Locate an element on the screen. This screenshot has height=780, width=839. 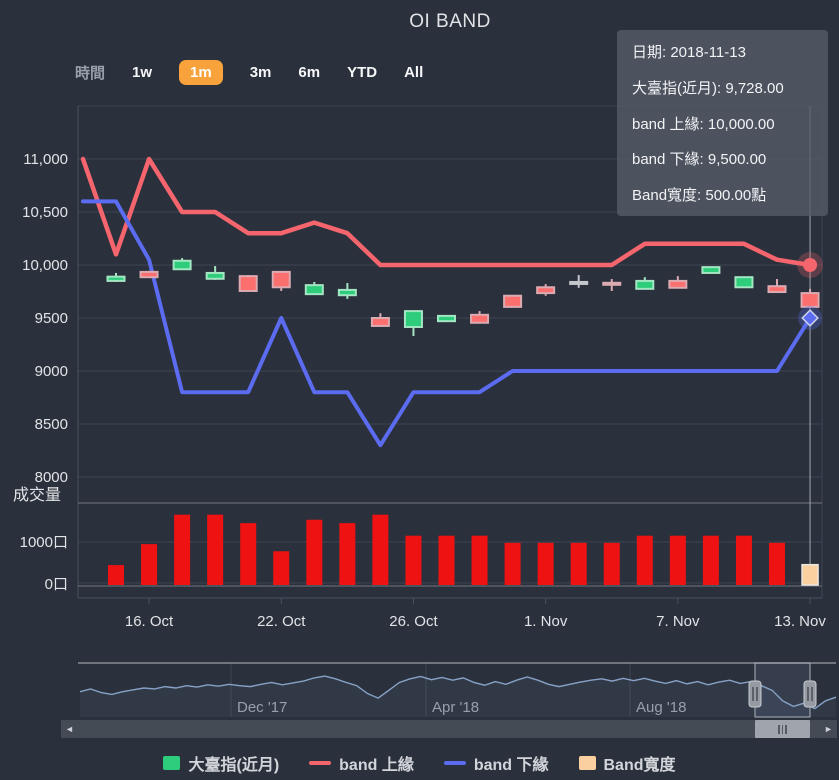
y-axis-label: 8500 is located at coordinates (51, 424).